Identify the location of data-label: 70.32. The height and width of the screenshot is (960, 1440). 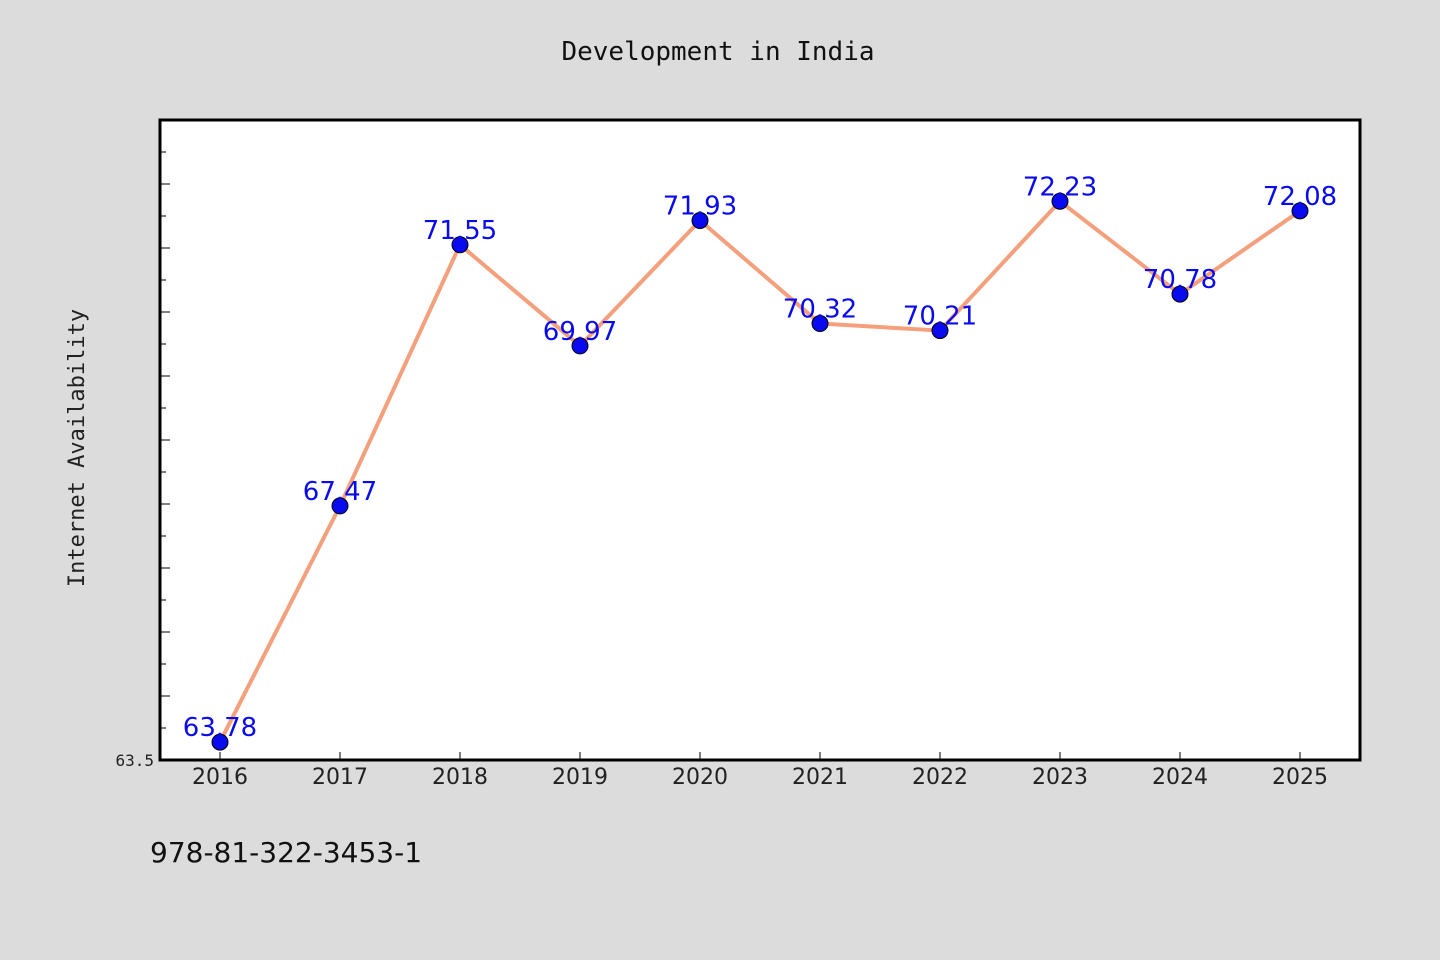
(820, 310).